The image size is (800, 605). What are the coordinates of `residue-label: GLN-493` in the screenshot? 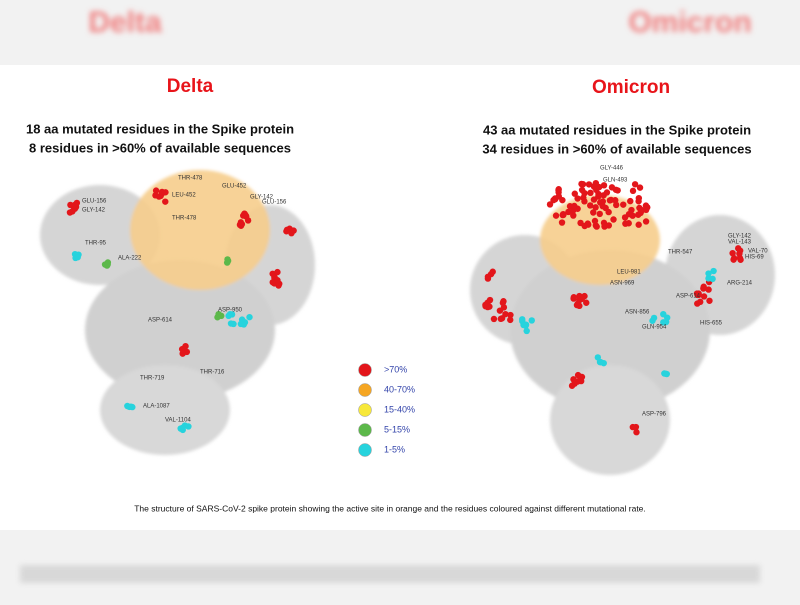 It's located at (615, 181).